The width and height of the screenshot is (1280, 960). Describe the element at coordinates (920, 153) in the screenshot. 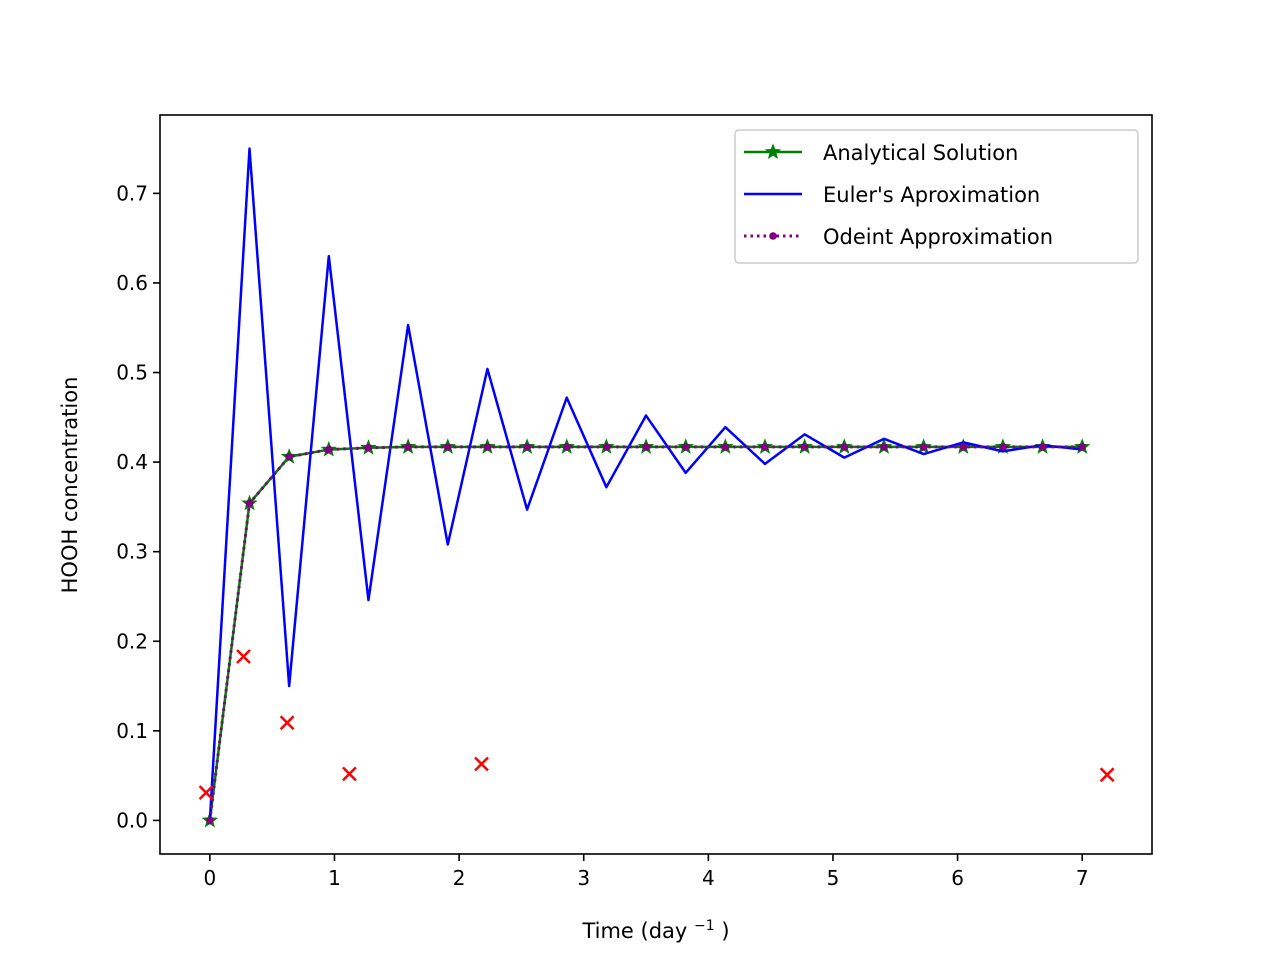

I see `legend-label: Analytical Solution` at that location.